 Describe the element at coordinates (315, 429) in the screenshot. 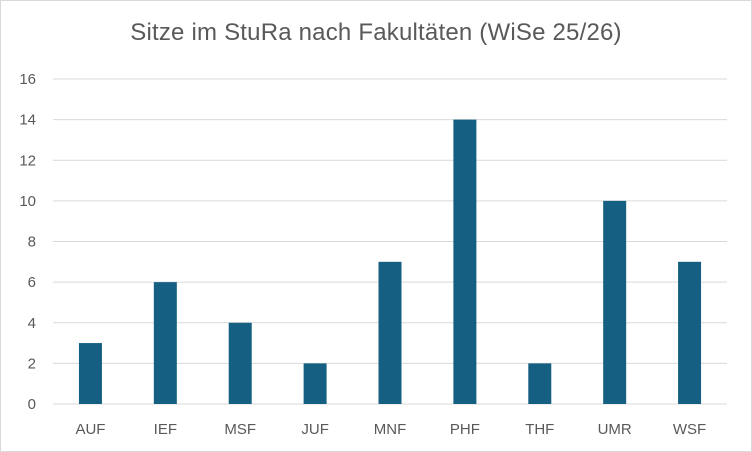

I see `x-tick-label-juf: JUF` at that location.